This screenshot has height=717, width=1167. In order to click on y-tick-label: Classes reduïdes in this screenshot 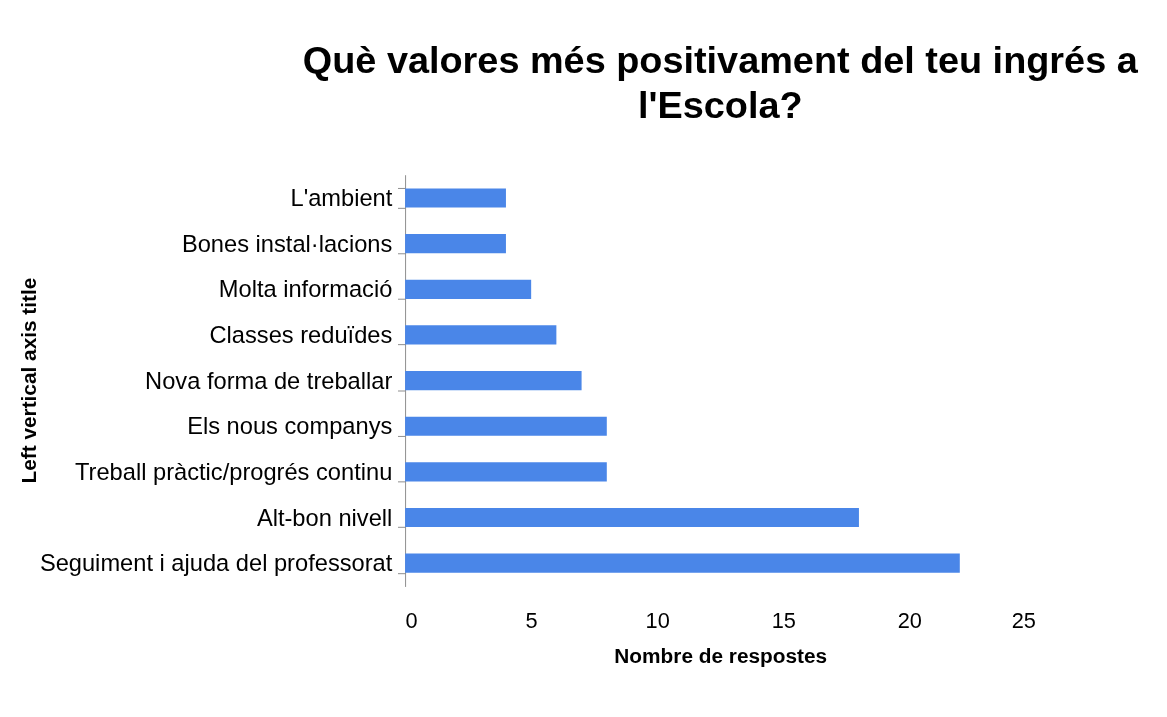, I will do `click(301, 335)`.